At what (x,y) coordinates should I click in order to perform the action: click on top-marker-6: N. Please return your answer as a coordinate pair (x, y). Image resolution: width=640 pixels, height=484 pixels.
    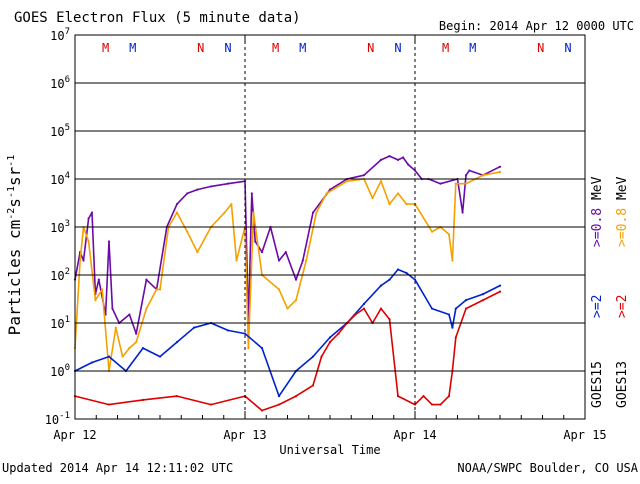
    Looking at the image, I should click on (370, 48).